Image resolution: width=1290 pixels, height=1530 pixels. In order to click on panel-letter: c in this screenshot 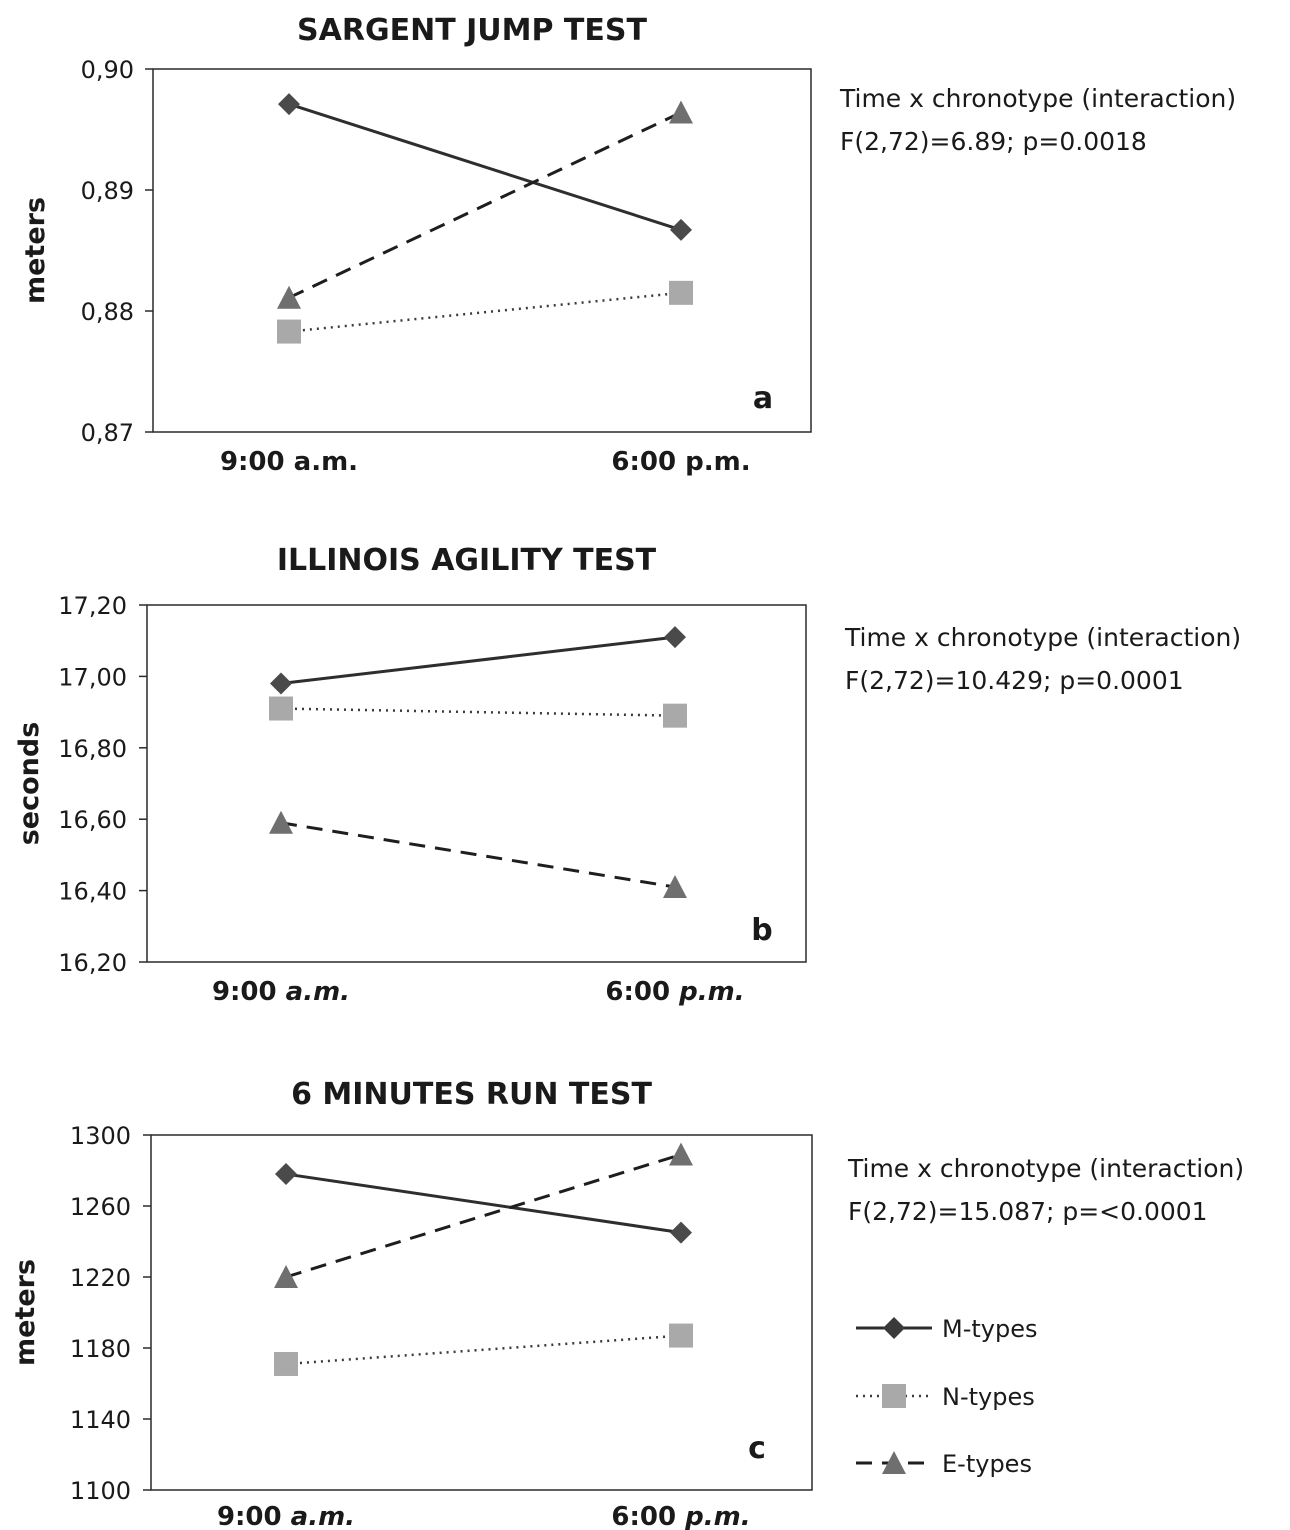, I will do `click(757, 1448)`.